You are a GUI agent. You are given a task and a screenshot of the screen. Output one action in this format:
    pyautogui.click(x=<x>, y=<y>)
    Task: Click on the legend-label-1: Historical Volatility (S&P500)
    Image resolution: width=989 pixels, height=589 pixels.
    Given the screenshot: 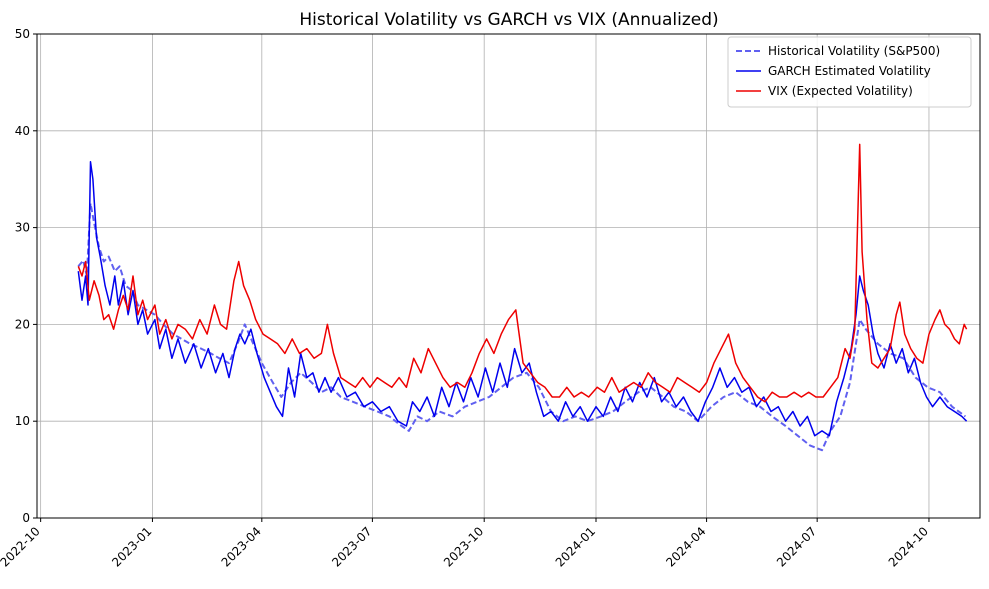 What is the action you would take?
    pyautogui.click(x=854, y=51)
    